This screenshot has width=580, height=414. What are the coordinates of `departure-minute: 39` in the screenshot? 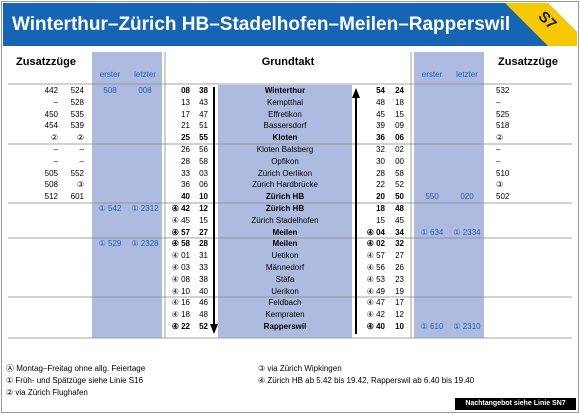 It's located at (380, 126).